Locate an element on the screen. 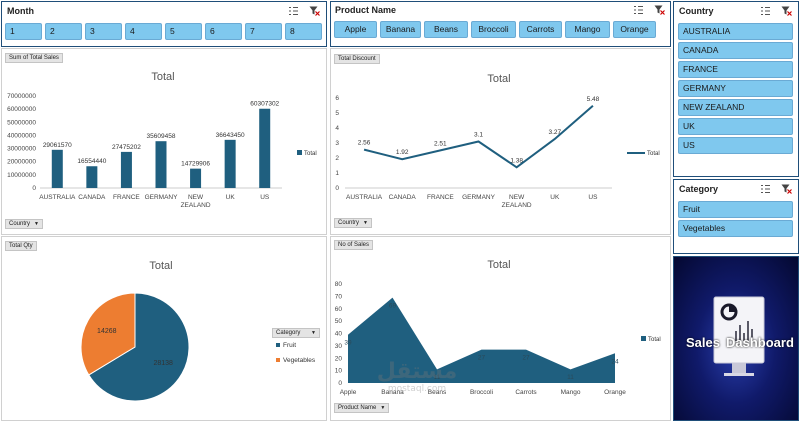 The height and width of the screenshot is (422, 800). qty-chart-title: Total is located at coordinates (161, 266).